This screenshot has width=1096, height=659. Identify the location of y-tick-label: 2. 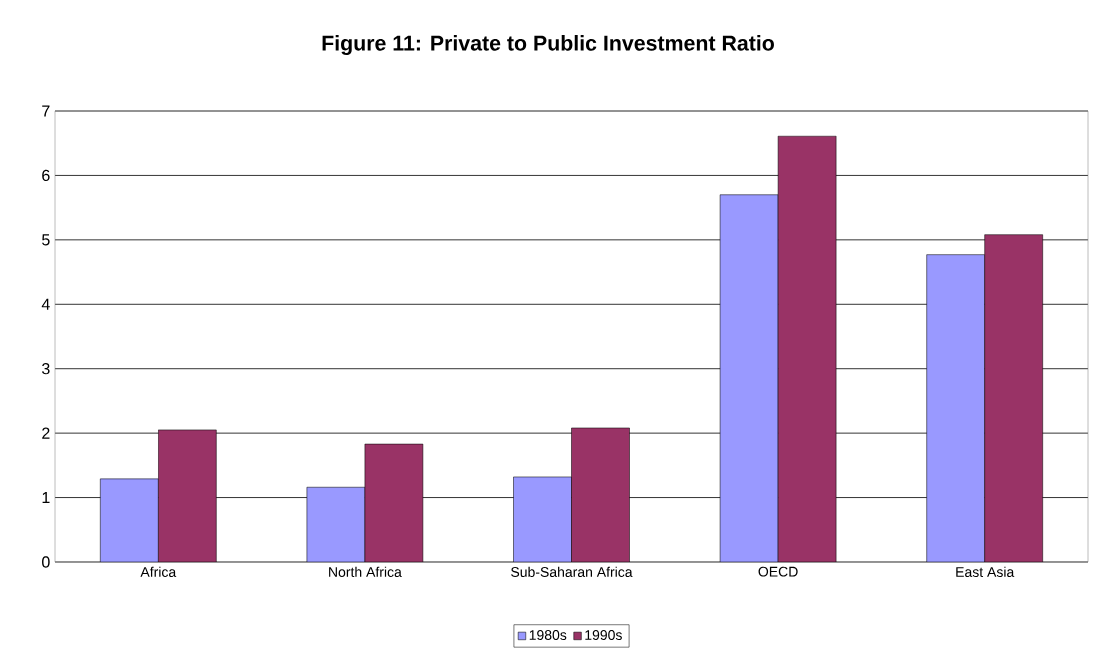
(46, 433).